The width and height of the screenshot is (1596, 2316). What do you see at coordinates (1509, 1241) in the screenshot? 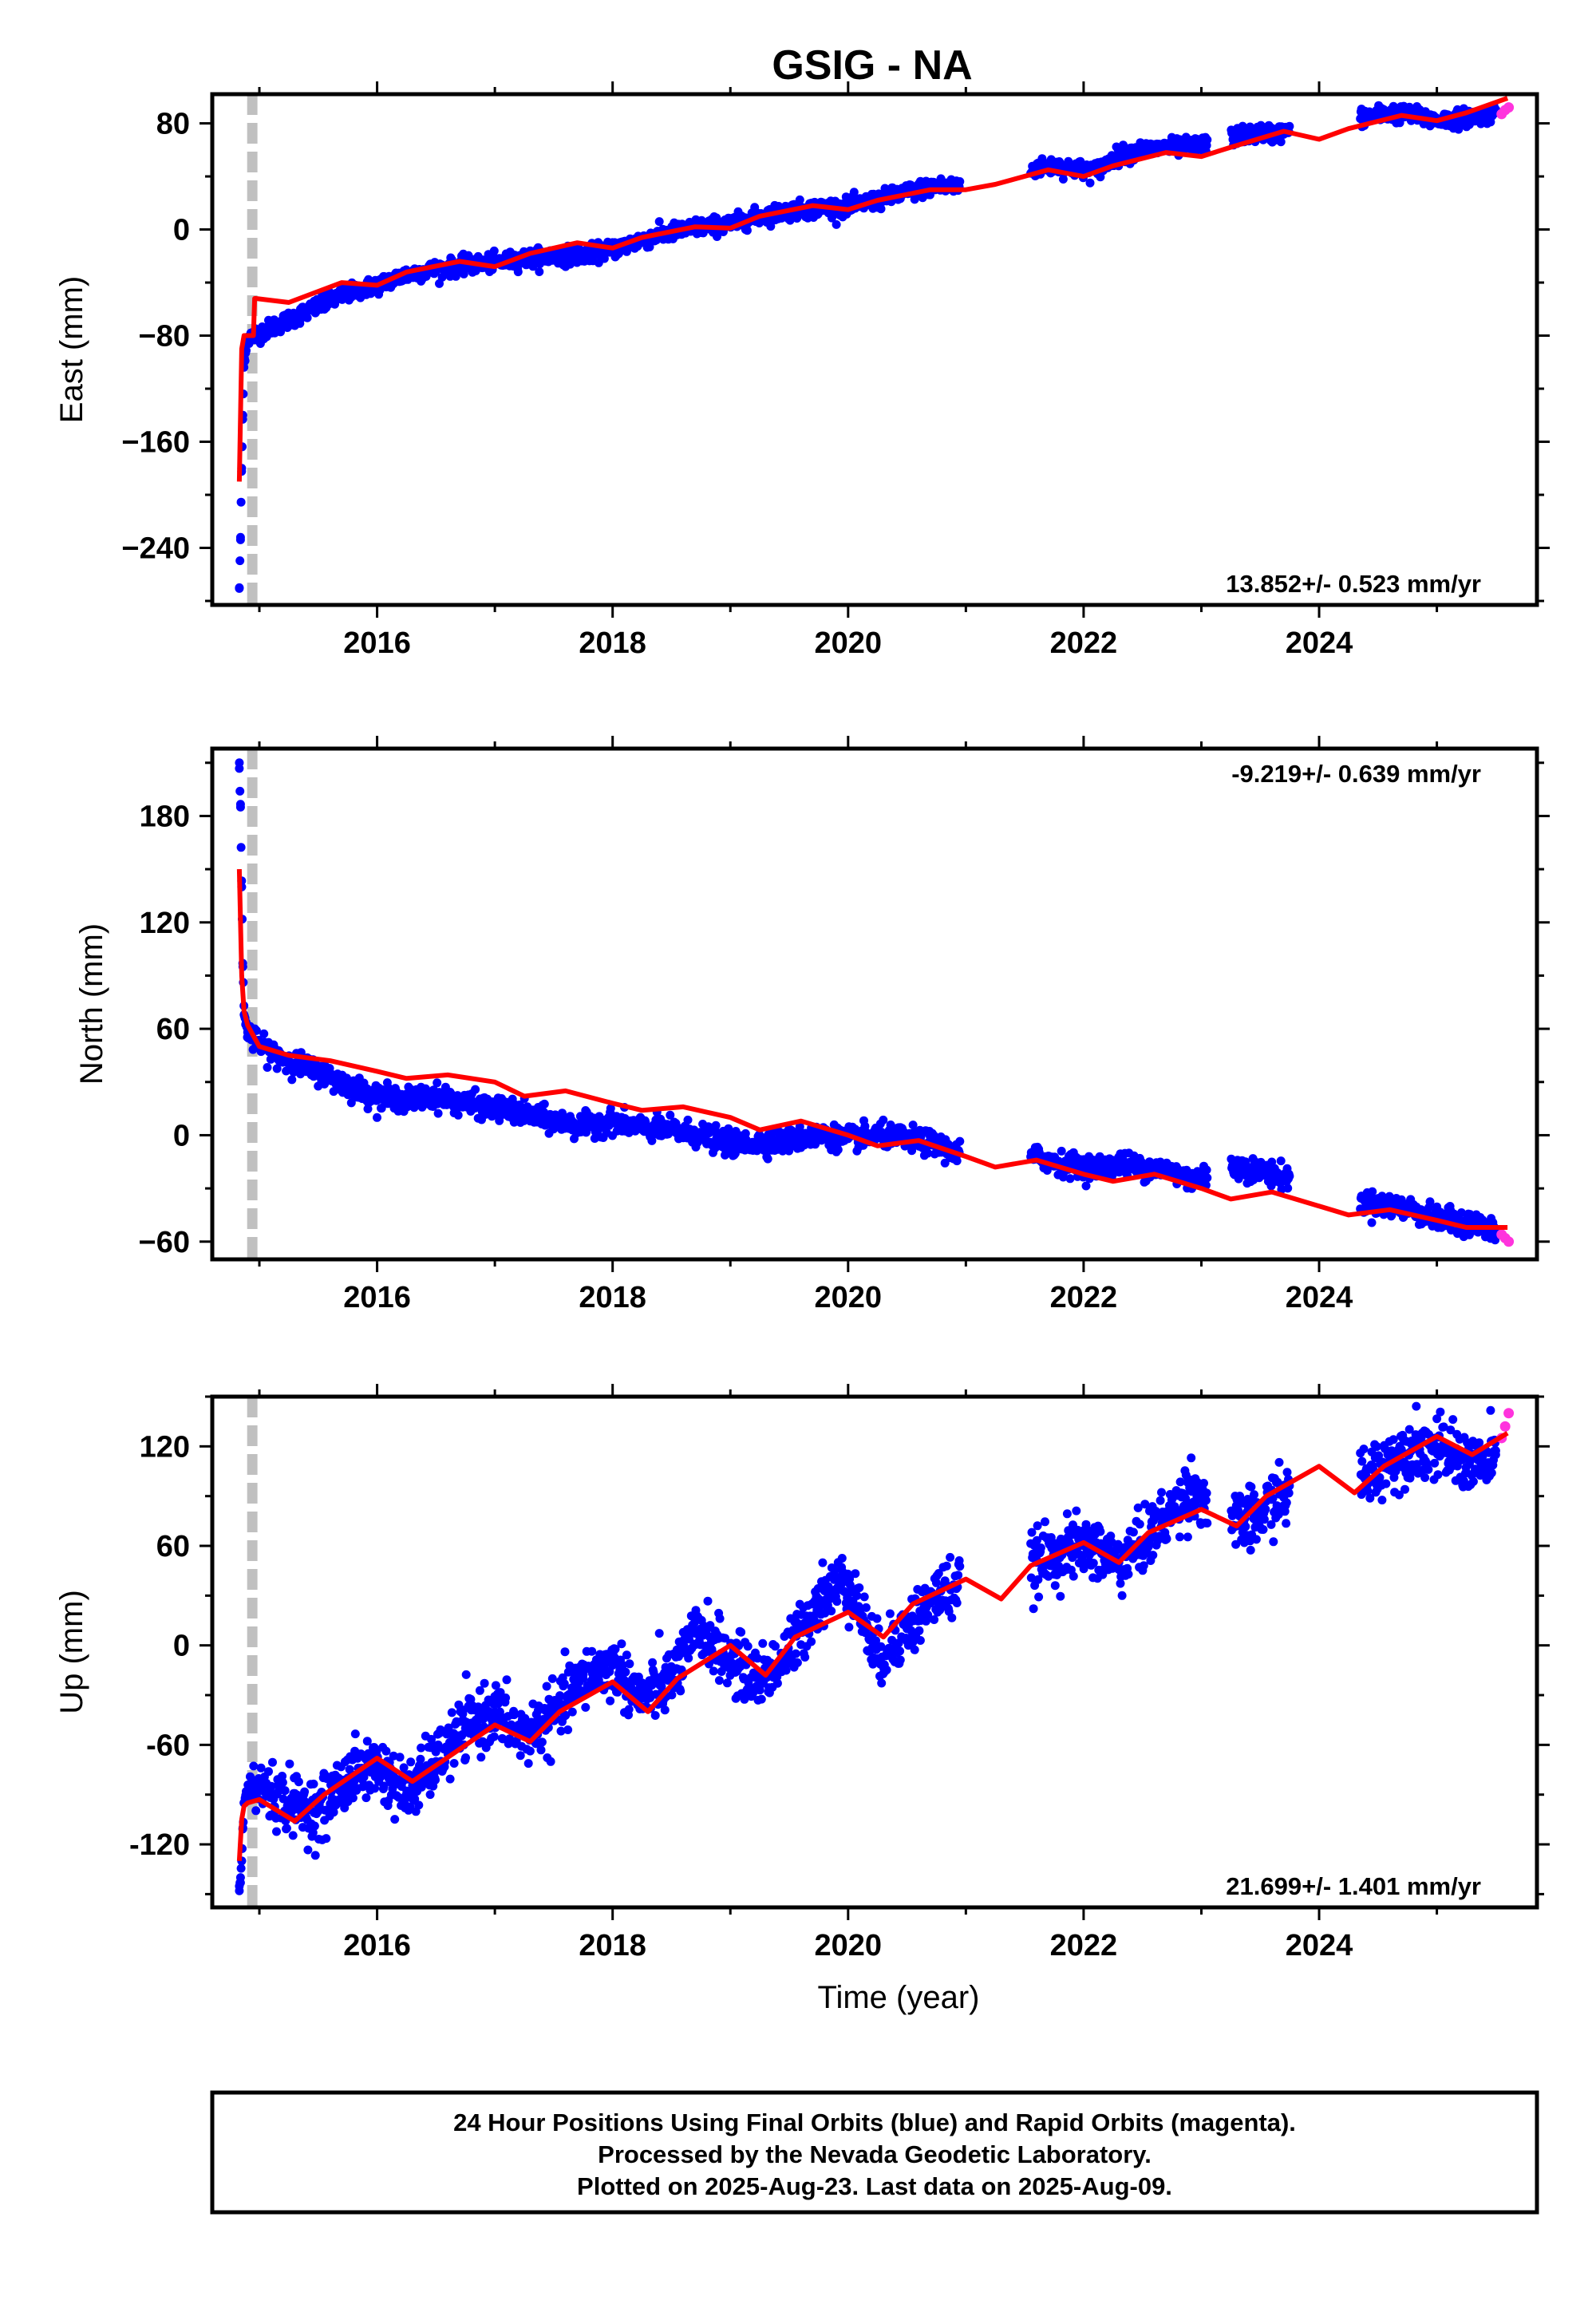
I see `north-rapid-point` at bounding box center [1509, 1241].